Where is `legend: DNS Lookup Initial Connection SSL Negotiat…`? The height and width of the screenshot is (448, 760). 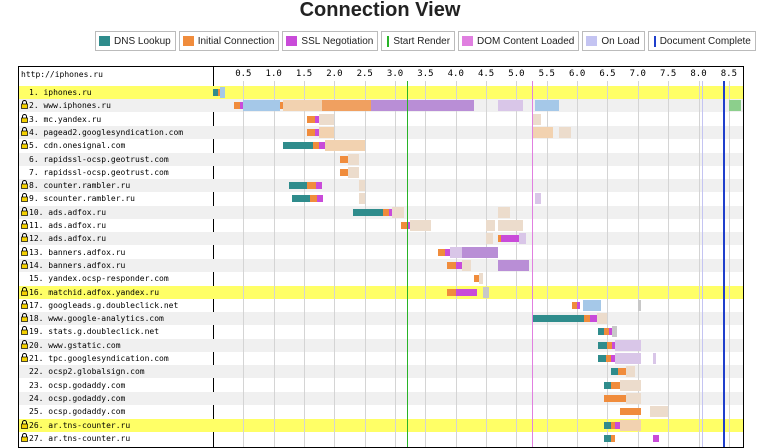 legend: DNS Lookup Initial Connection SSL Negotiat… is located at coordinates (425, 41).